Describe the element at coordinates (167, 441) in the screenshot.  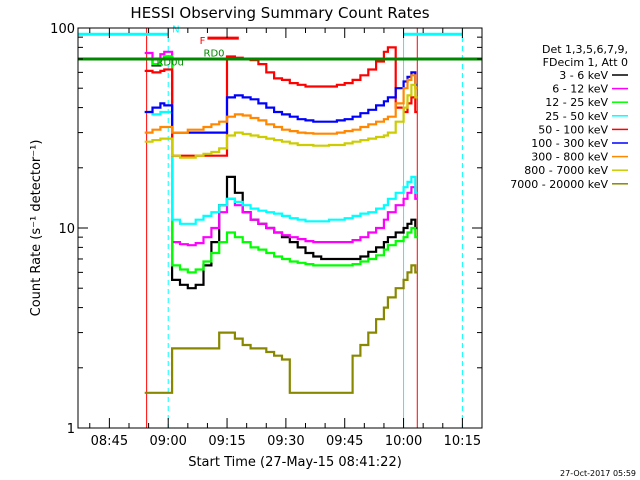
I see `x-tick-label-2: 09:00` at that location.